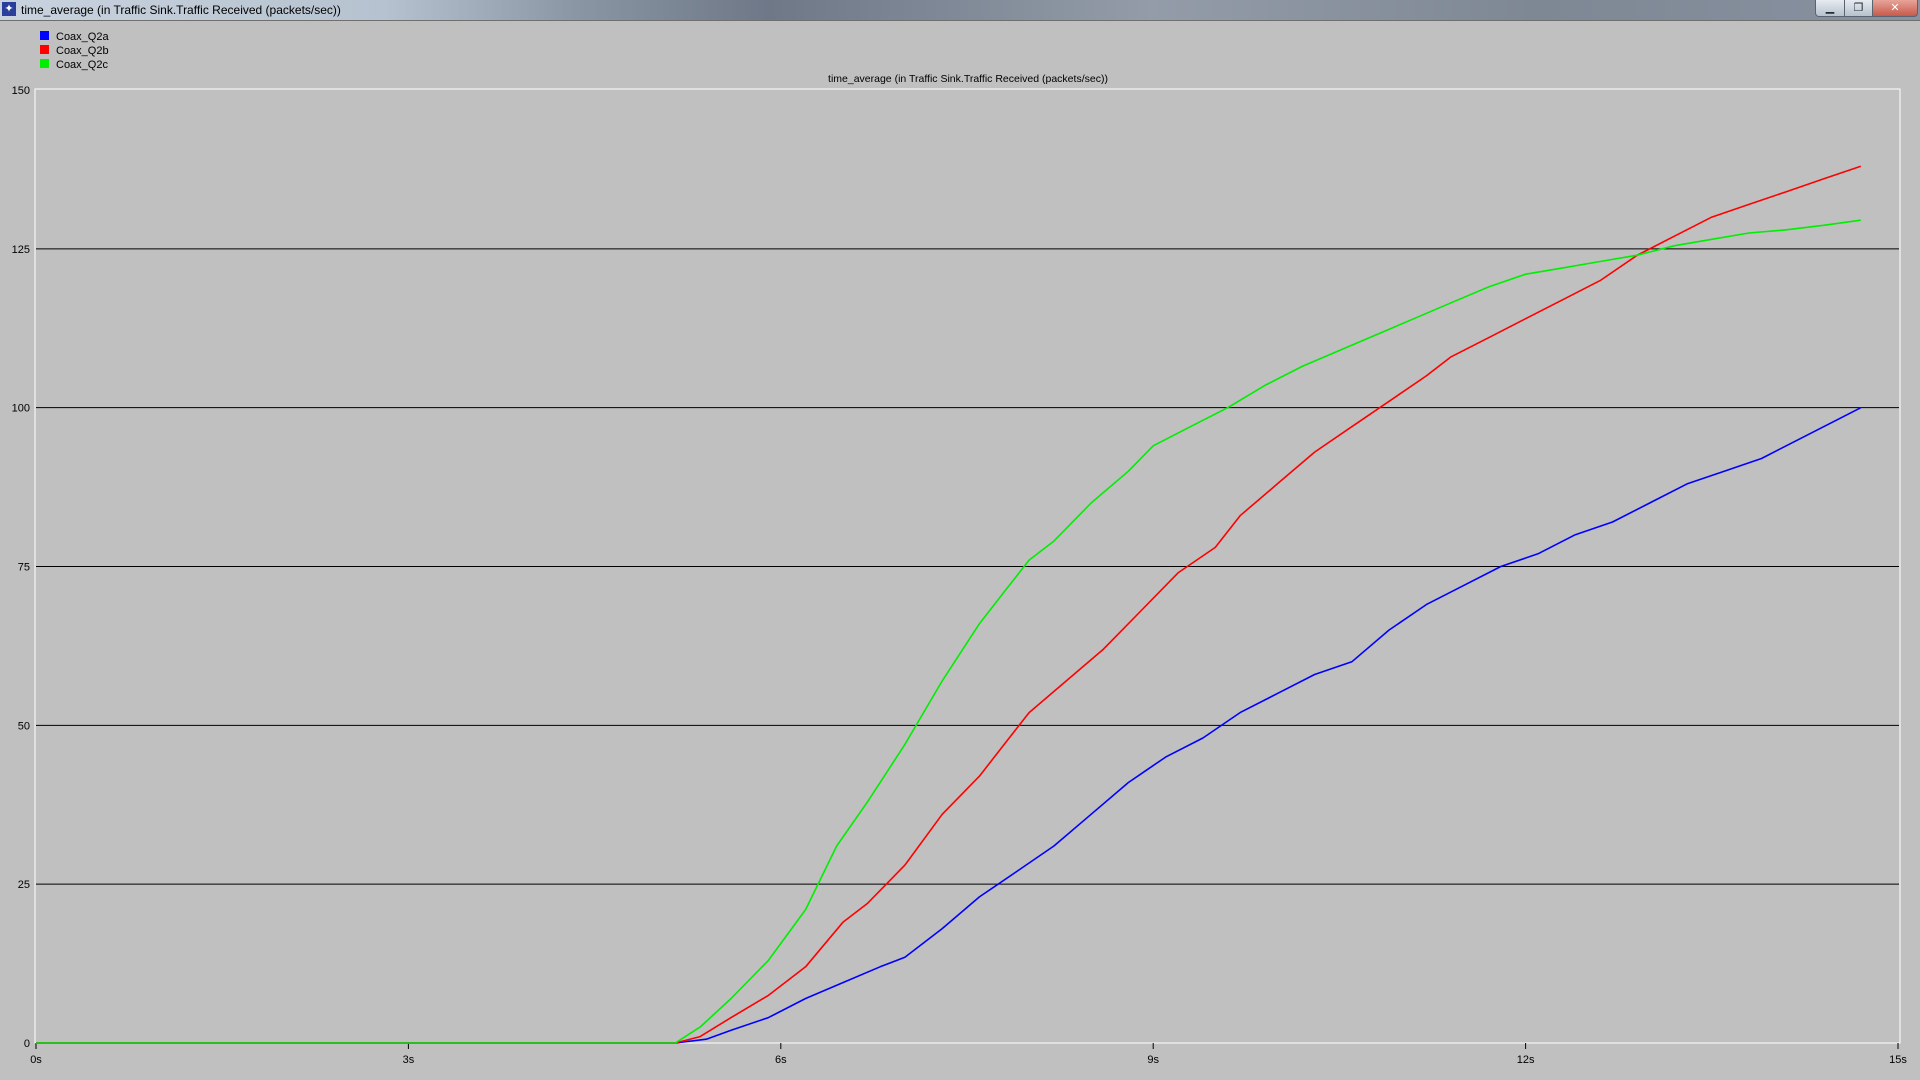 The width and height of the screenshot is (1920, 1080). What do you see at coordinates (1830, 8) in the screenshot?
I see `minimize-icon: ▁` at bounding box center [1830, 8].